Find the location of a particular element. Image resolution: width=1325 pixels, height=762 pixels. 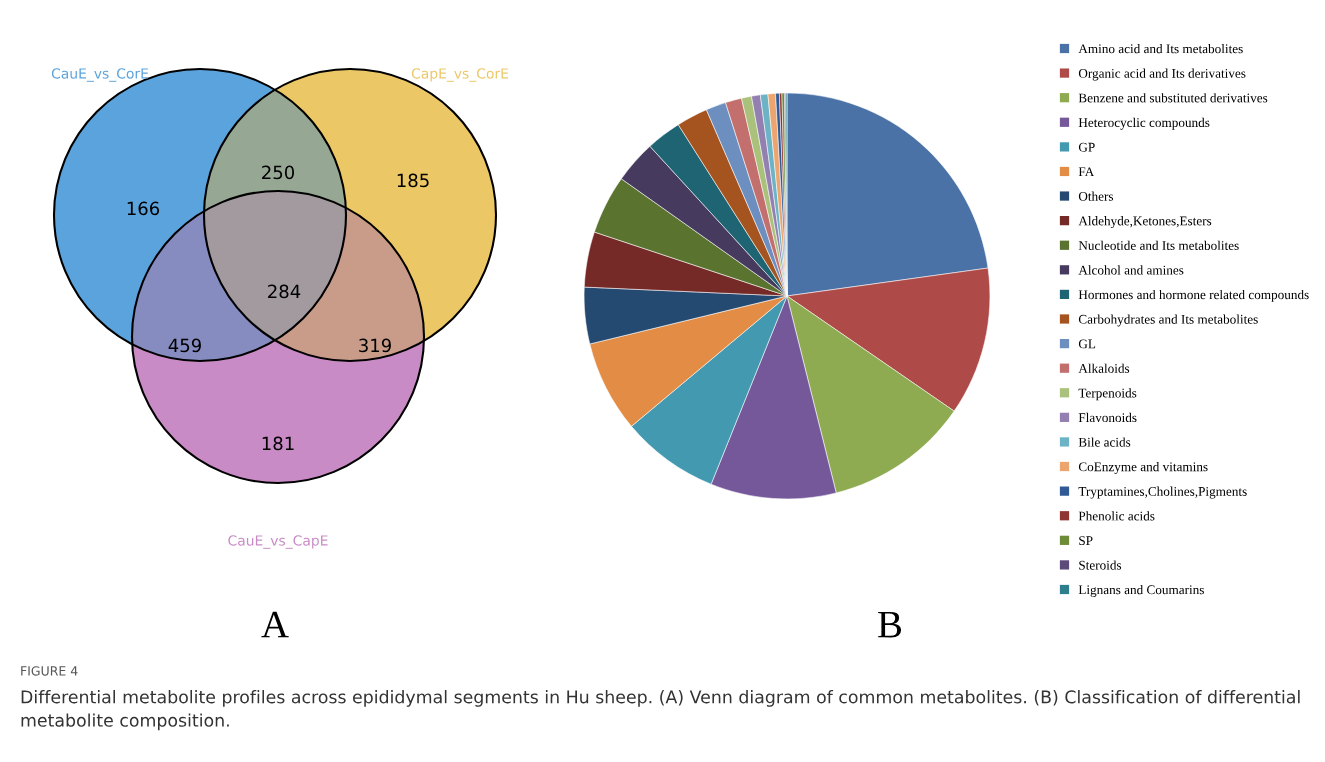

text: 250 is located at coordinates (278, 172).